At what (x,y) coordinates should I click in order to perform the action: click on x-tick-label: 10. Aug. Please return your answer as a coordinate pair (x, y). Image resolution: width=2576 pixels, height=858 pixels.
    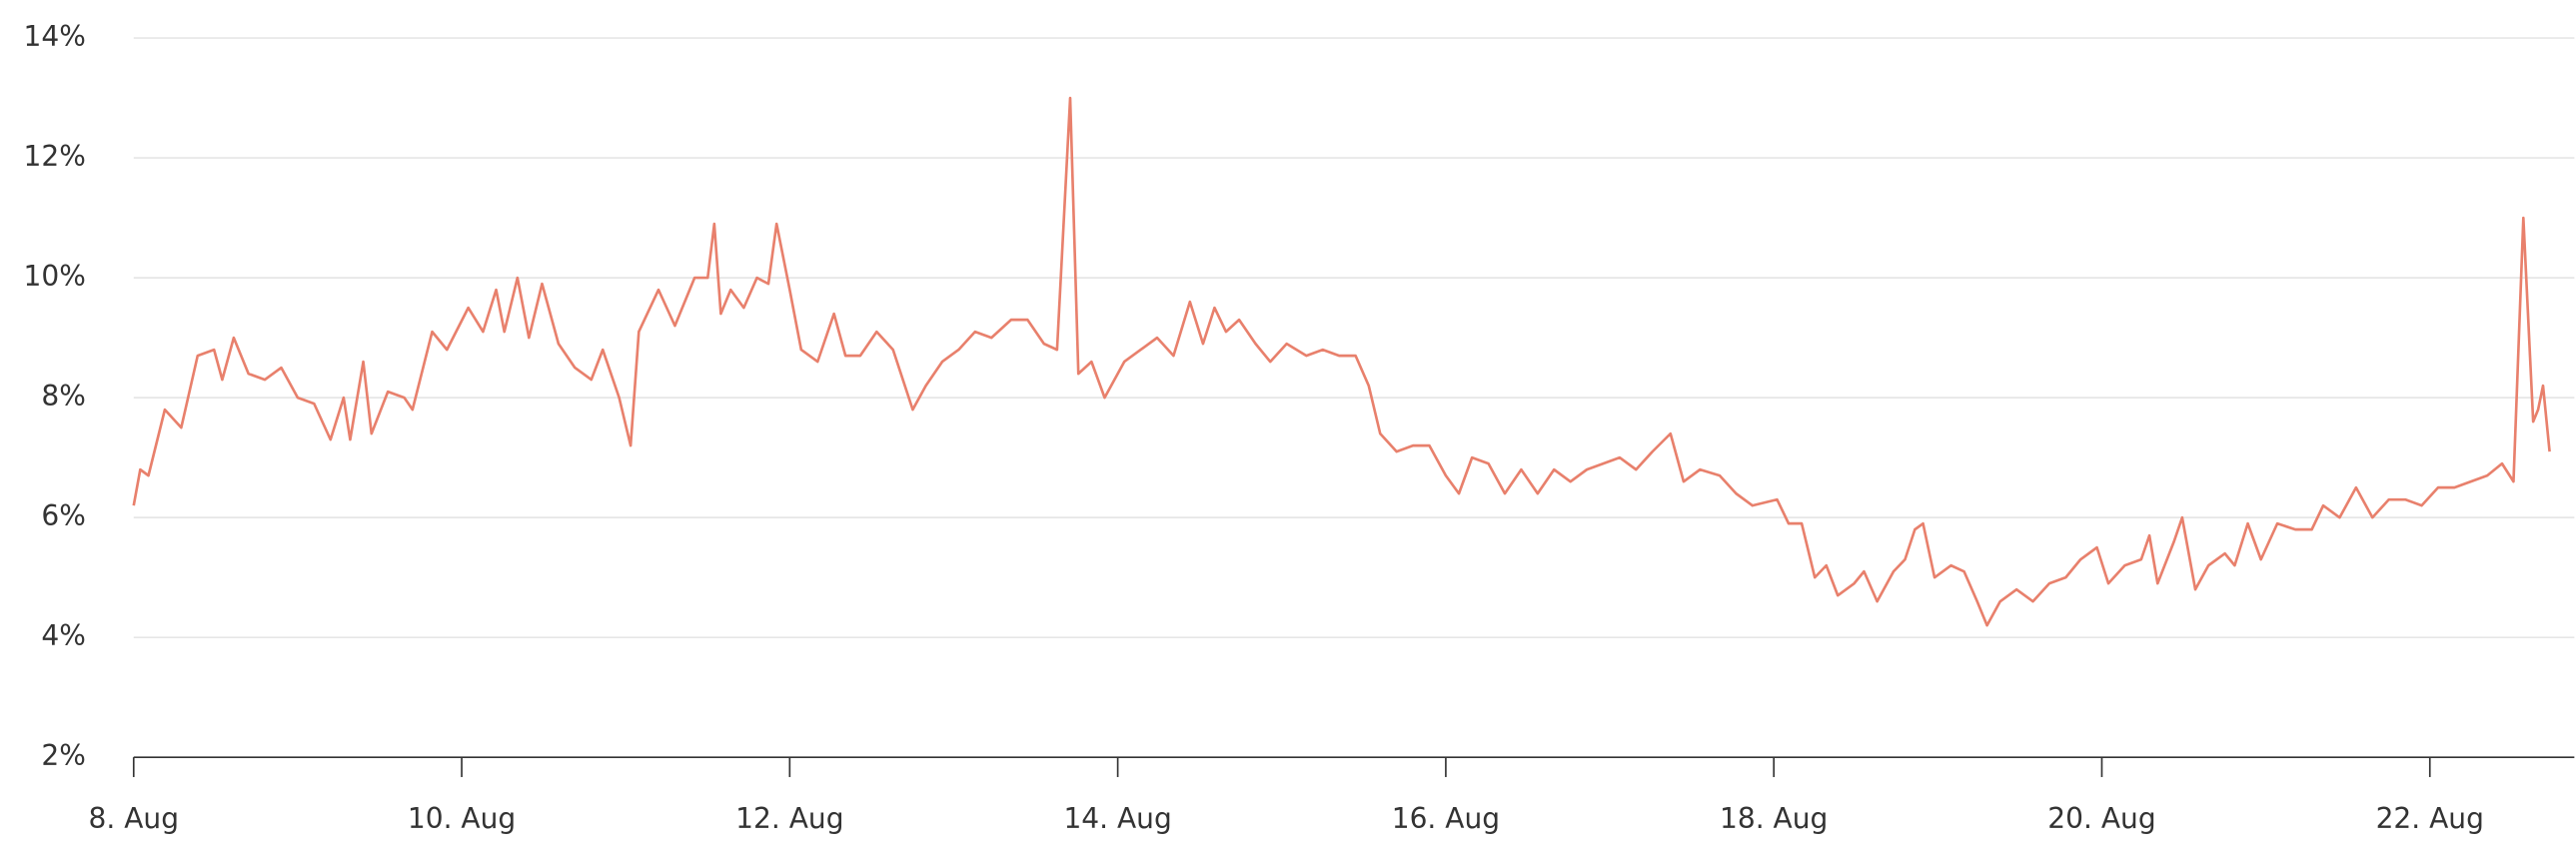
    Looking at the image, I should click on (462, 818).